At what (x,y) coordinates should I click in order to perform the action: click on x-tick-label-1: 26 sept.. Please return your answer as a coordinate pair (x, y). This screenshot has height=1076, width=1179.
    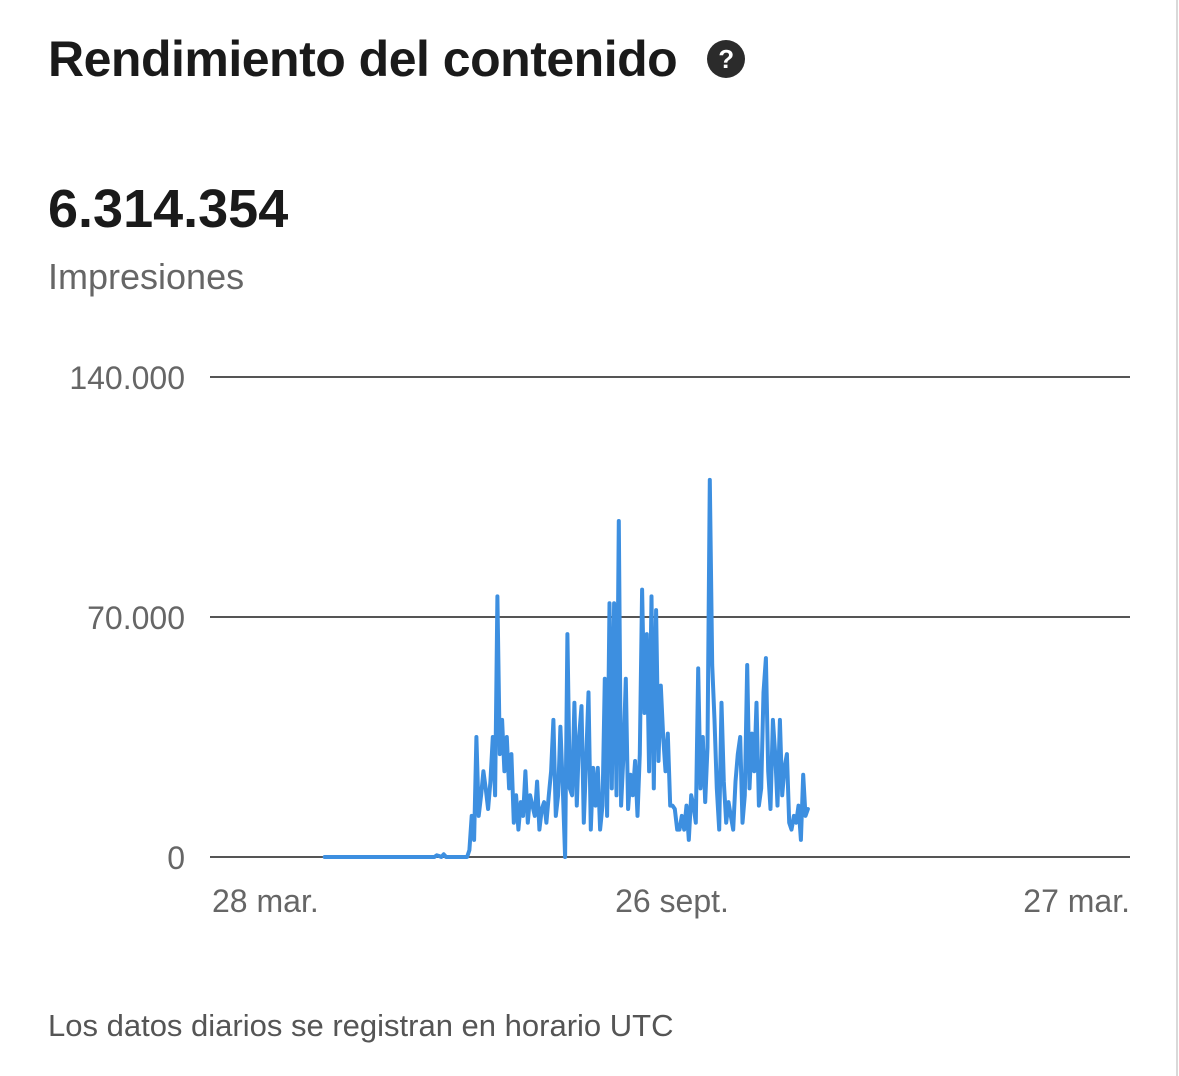
    Looking at the image, I should click on (672, 901).